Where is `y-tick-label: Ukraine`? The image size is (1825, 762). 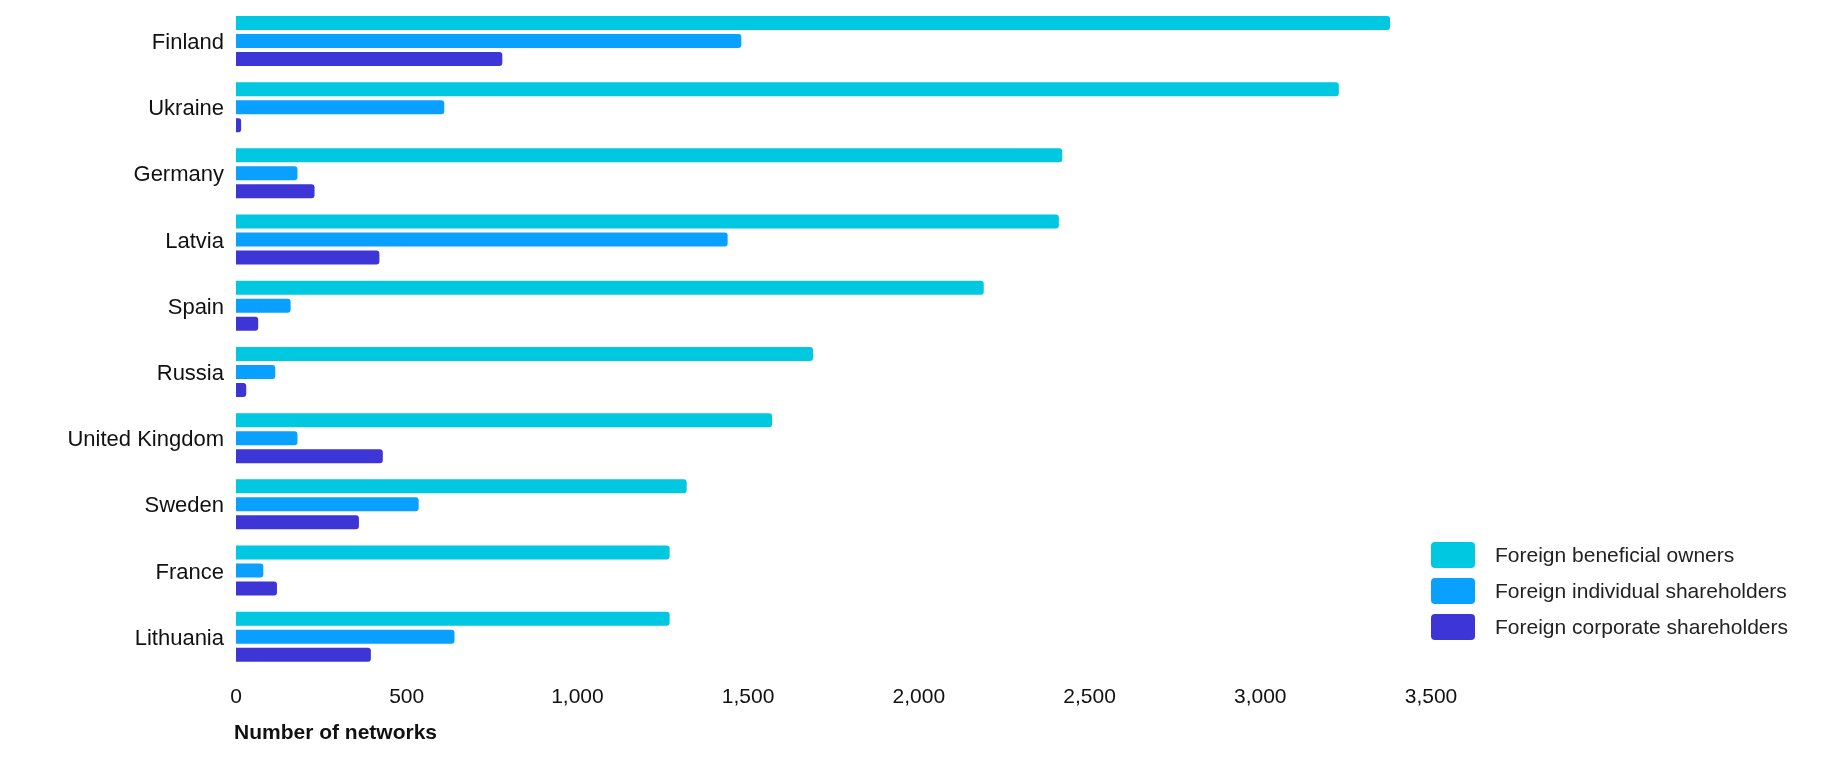 y-tick-label: Ukraine is located at coordinates (186, 108).